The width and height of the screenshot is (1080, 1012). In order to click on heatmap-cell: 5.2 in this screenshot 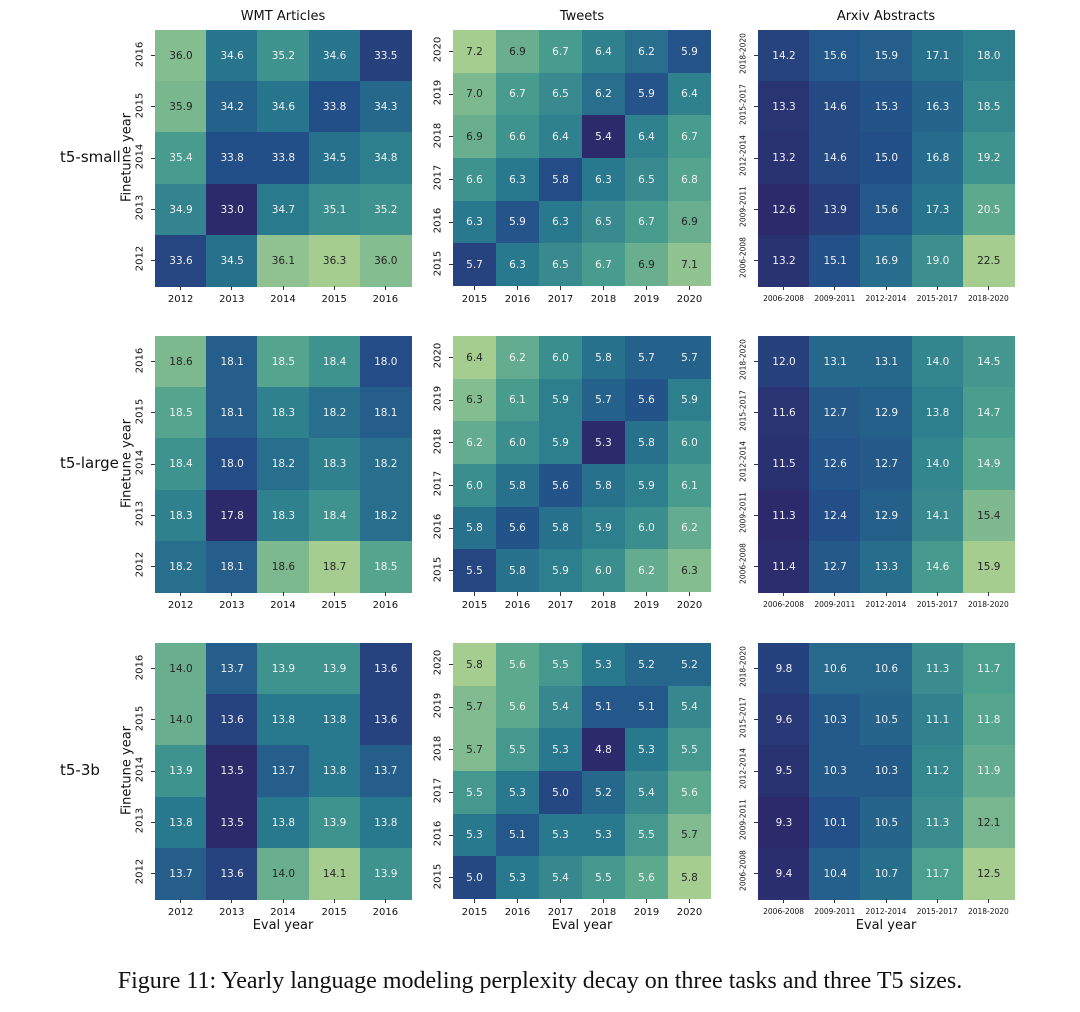, I will do `click(603, 792)`.